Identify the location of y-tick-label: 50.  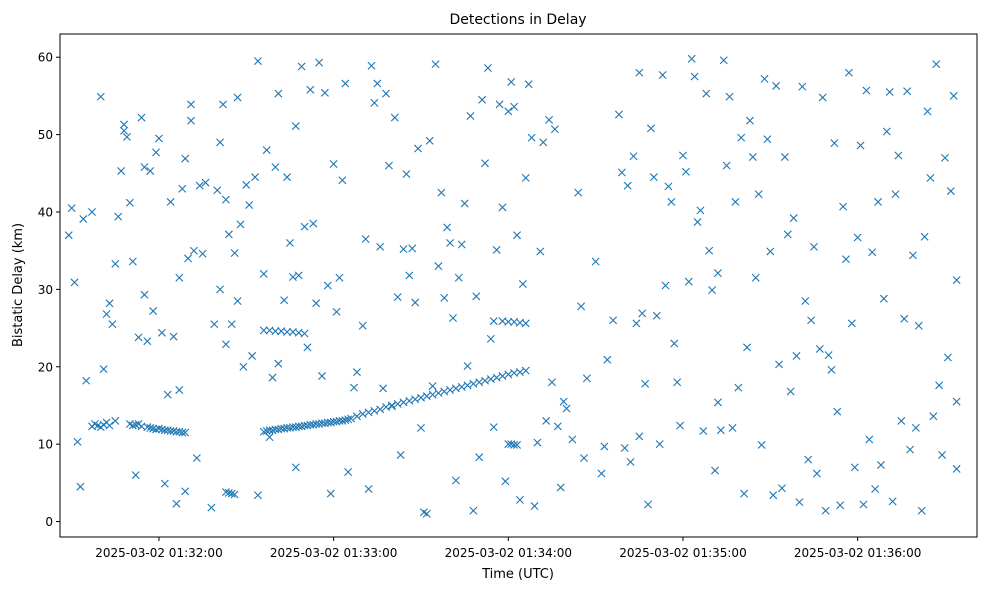
(45, 135).